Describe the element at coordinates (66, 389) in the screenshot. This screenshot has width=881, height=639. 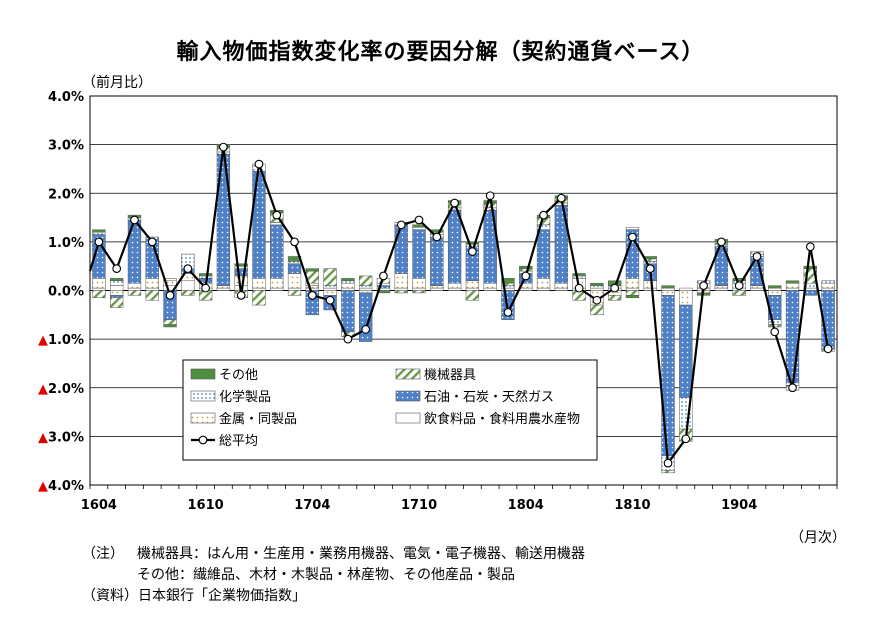
I see `y-tick-value: 2.0%` at that location.